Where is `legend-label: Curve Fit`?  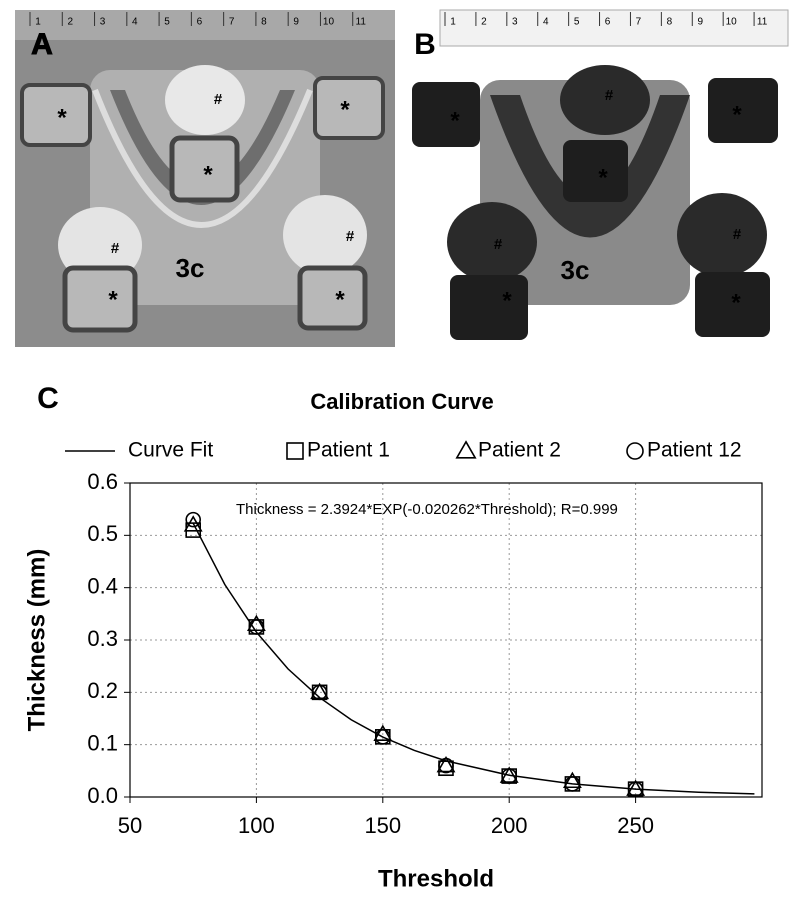 legend-label: Curve Fit is located at coordinates (170, 450).